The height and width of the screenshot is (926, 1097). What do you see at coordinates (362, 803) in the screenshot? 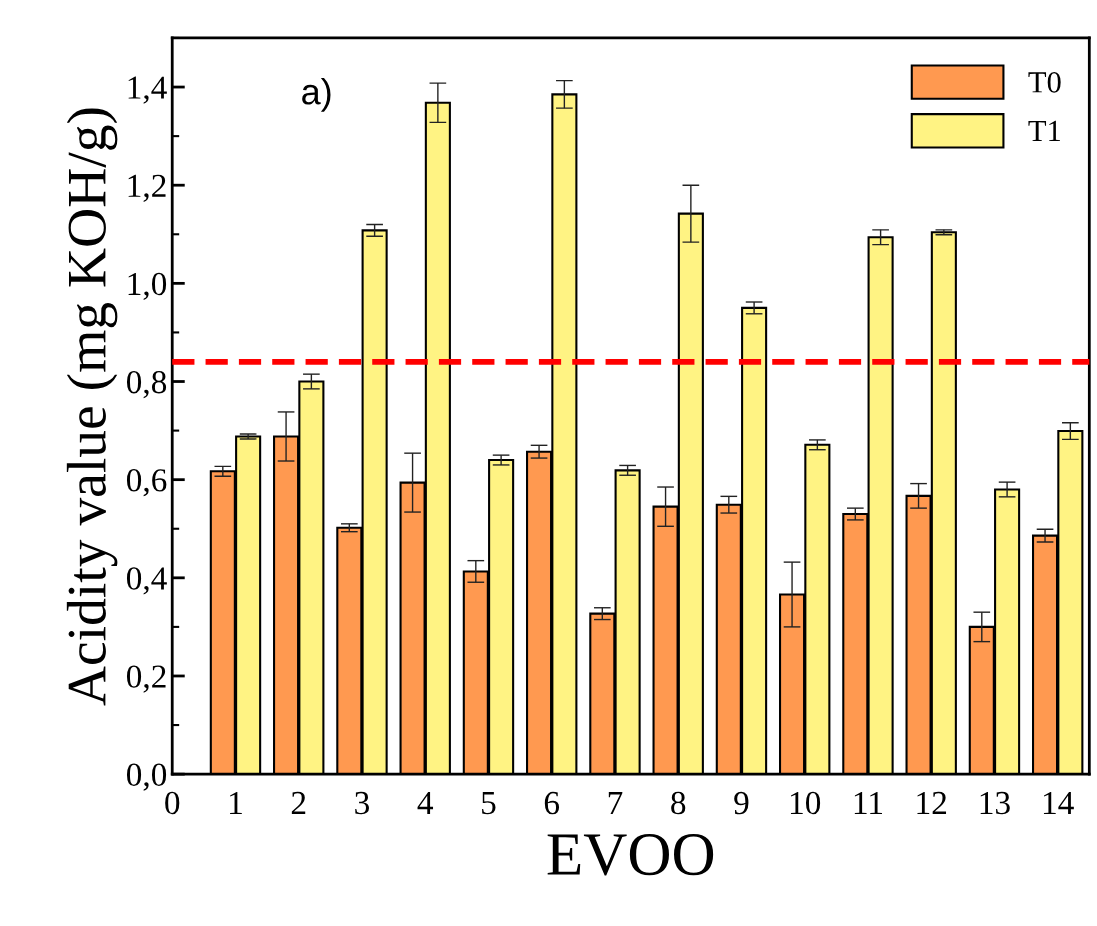
I see `x-tick-label: 3` at bounding box center [362, 803].